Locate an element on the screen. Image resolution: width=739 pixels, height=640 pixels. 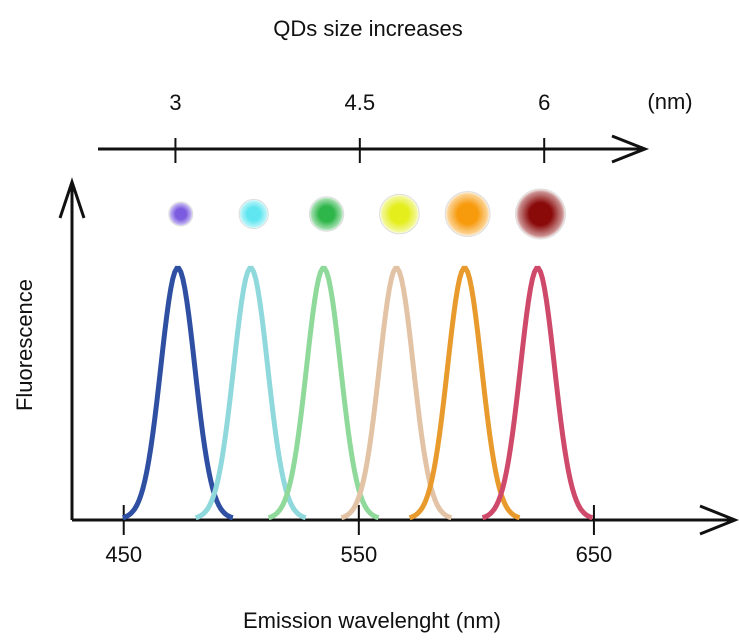
x-tick-label: 450 is located at coordinates (123, 554).